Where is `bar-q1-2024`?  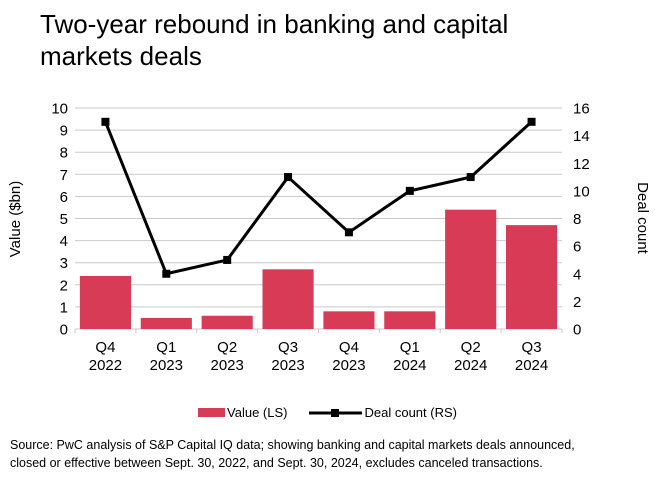 bar-q1-2024 is located at coordinates (410, 320).